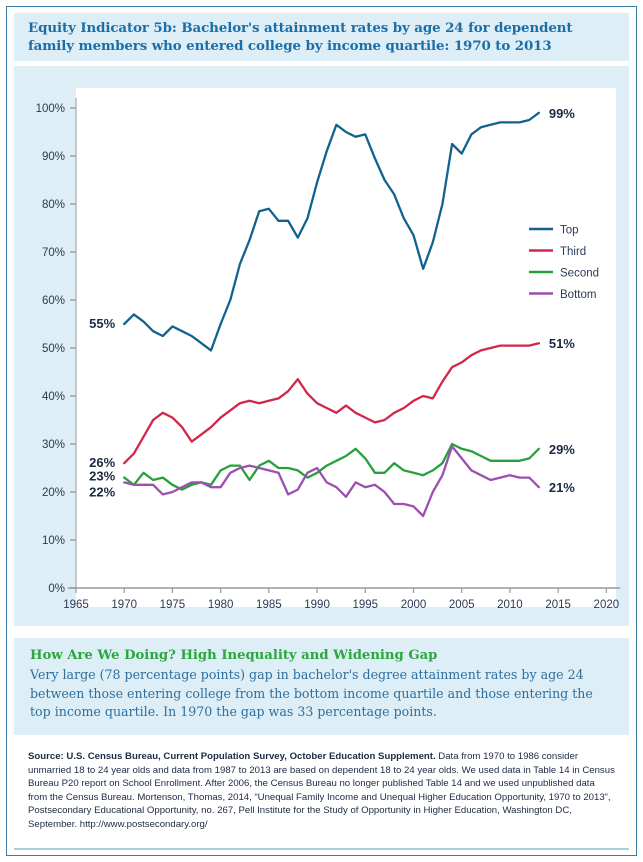 The width and height of the screenshot is (643, 862). Describe the element at coordinates (578, 295) in the screenshot. I see `legend-label-bottom: Bottom` at that location.